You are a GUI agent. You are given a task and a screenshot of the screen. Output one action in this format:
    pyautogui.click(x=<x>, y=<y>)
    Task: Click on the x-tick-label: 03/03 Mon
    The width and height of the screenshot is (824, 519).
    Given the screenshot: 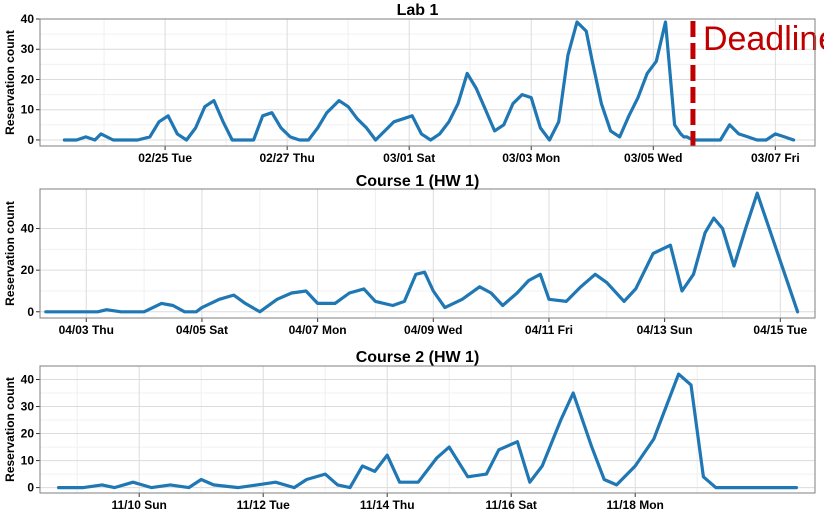 What is the action you would take?
    pyautogui.click(x=531, y=158)
    